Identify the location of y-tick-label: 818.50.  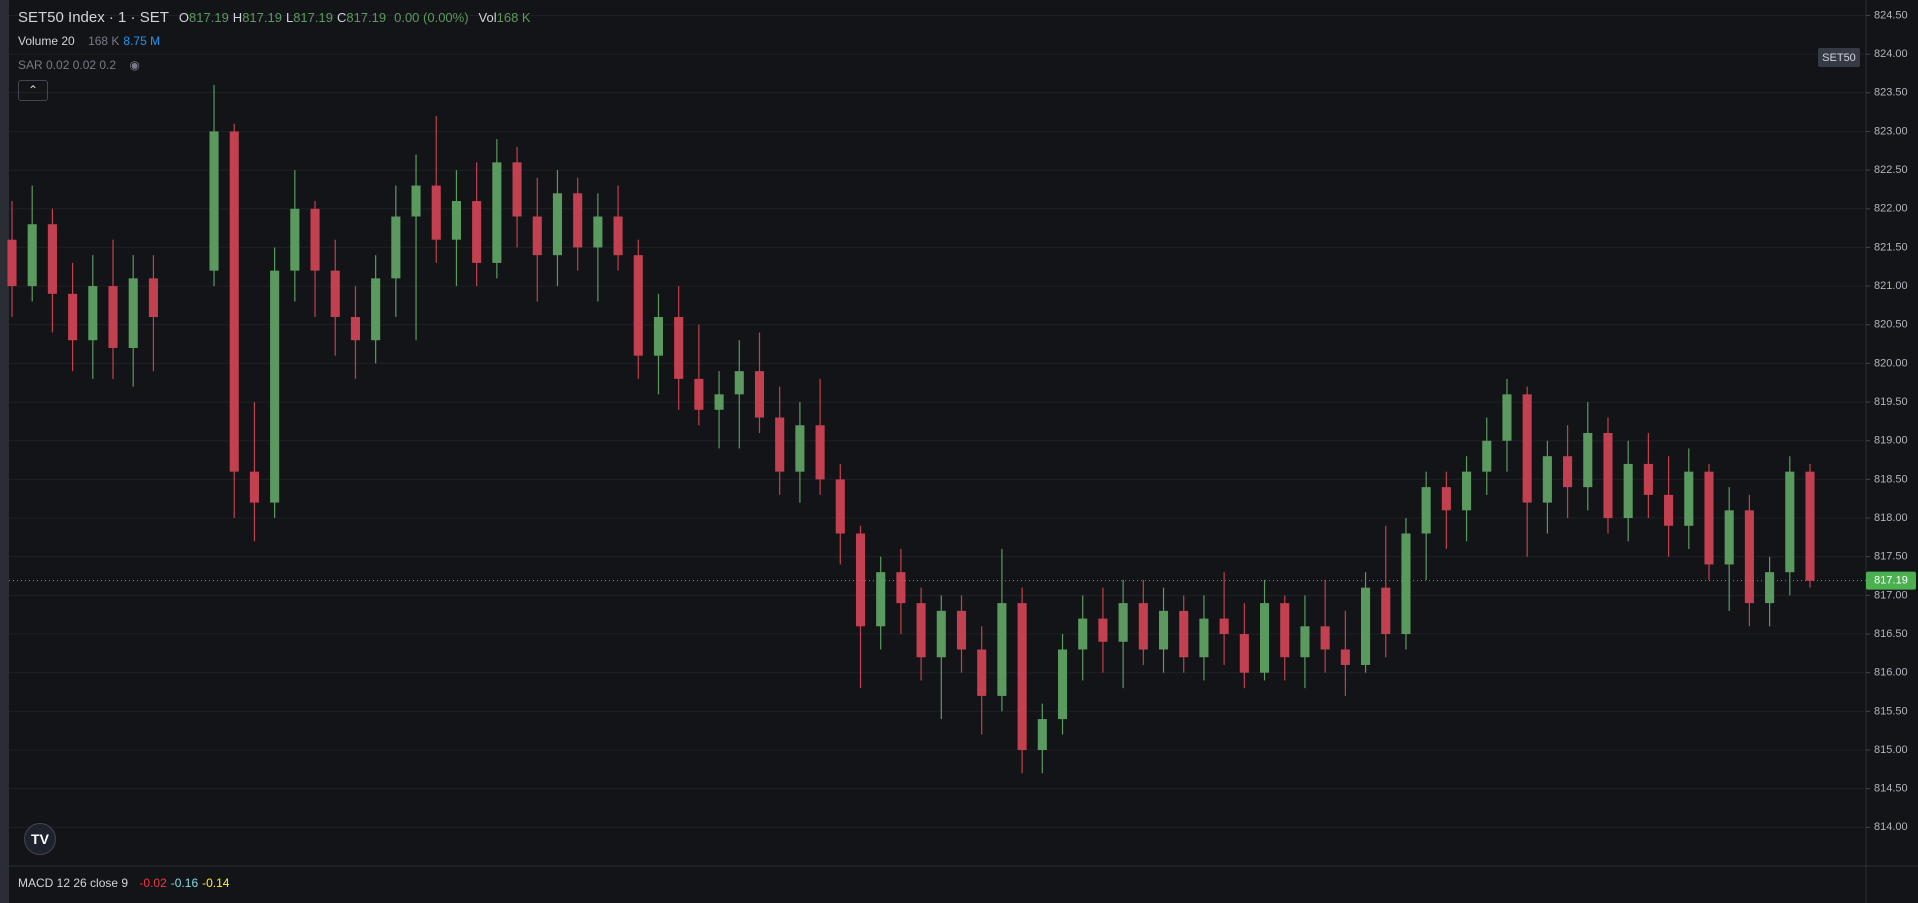
(1891, 479).